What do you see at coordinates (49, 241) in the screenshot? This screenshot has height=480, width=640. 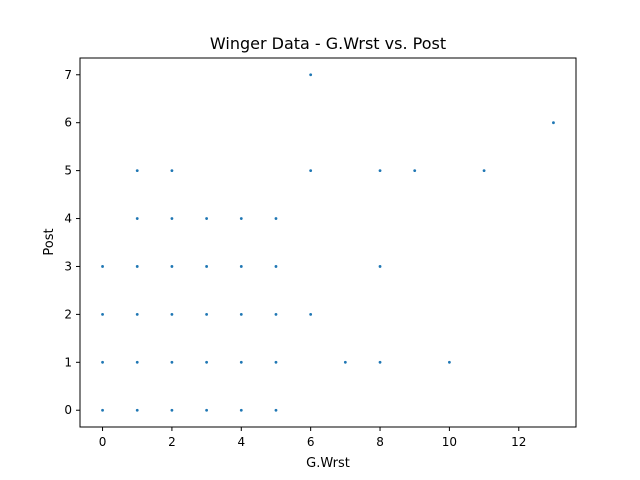 I see `y-axis-label: Post` at bounding box center [49, 241].